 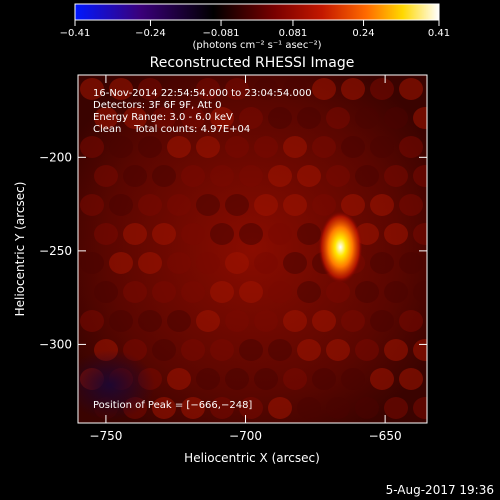 I want to click on colorbar-tick-label: 0.41, so click(x=439, y=33).